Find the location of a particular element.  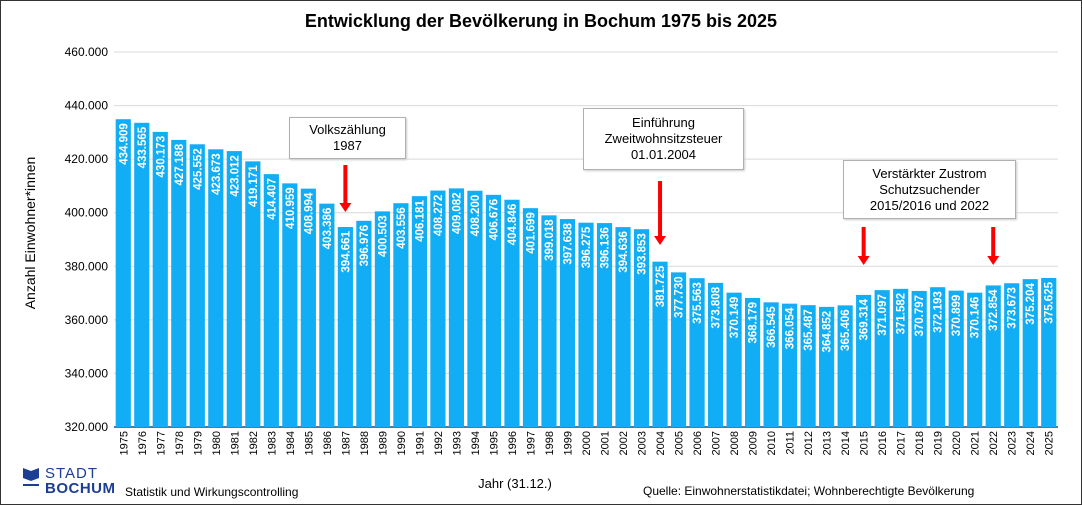

x-tick-label: 2022 is located at coordinates (994, 443).